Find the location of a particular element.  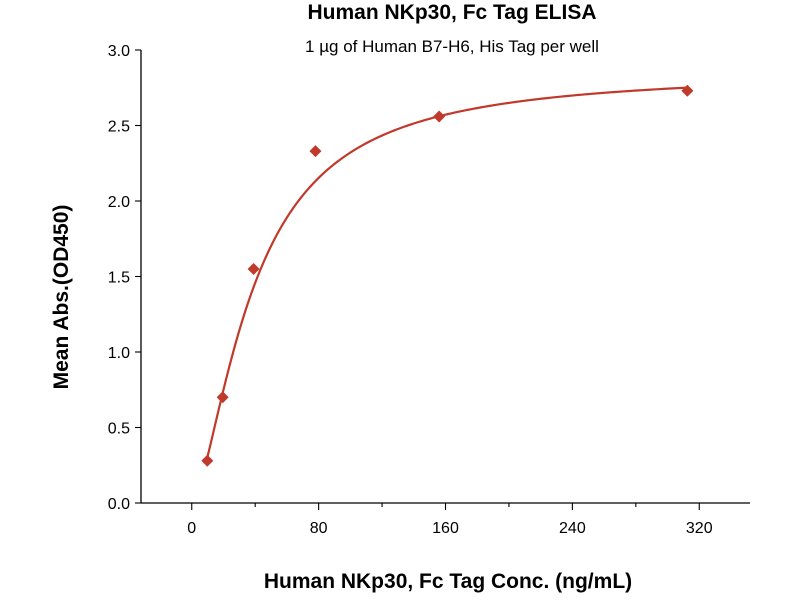

y-tick-label: 2.5 is located at coordinates (119, 127).